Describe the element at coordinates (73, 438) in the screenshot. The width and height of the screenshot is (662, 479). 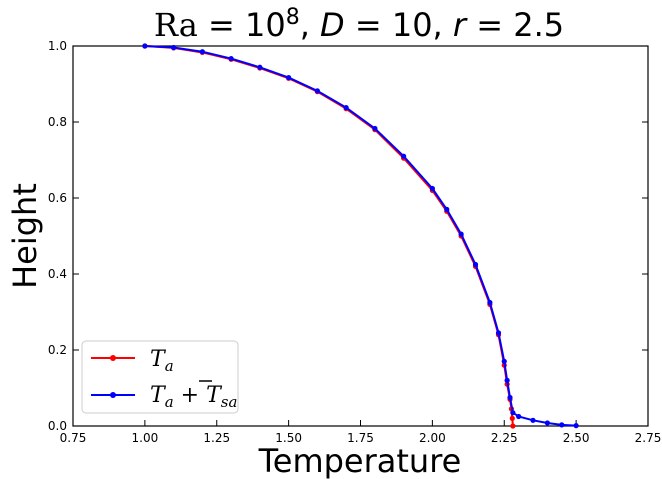
I see `x-tick-label: 0.75` at that location.